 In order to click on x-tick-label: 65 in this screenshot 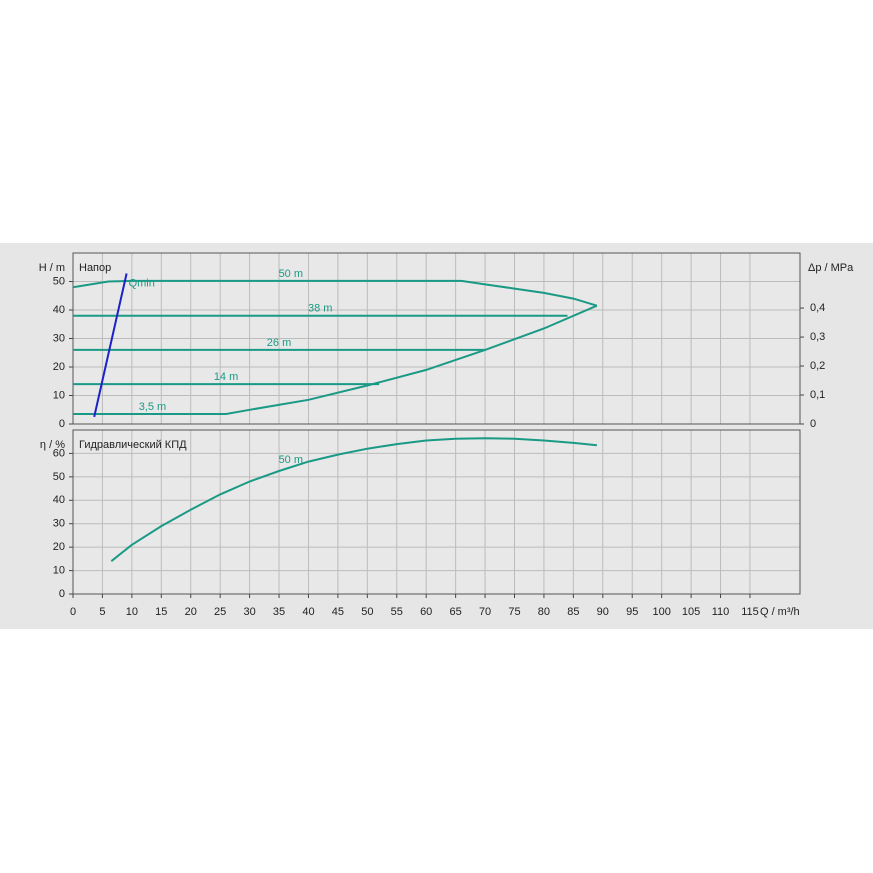, I will do `click(456, 612)`.